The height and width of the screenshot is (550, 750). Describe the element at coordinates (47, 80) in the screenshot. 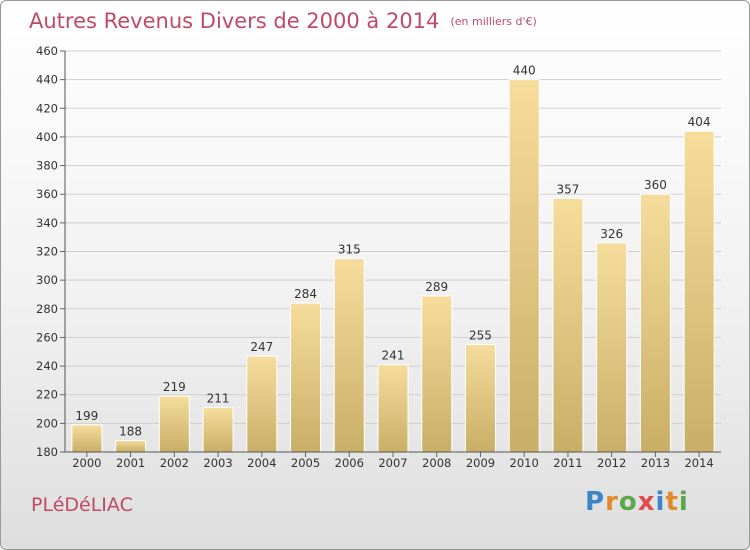

I see `y-tick-label: 440` at that location.